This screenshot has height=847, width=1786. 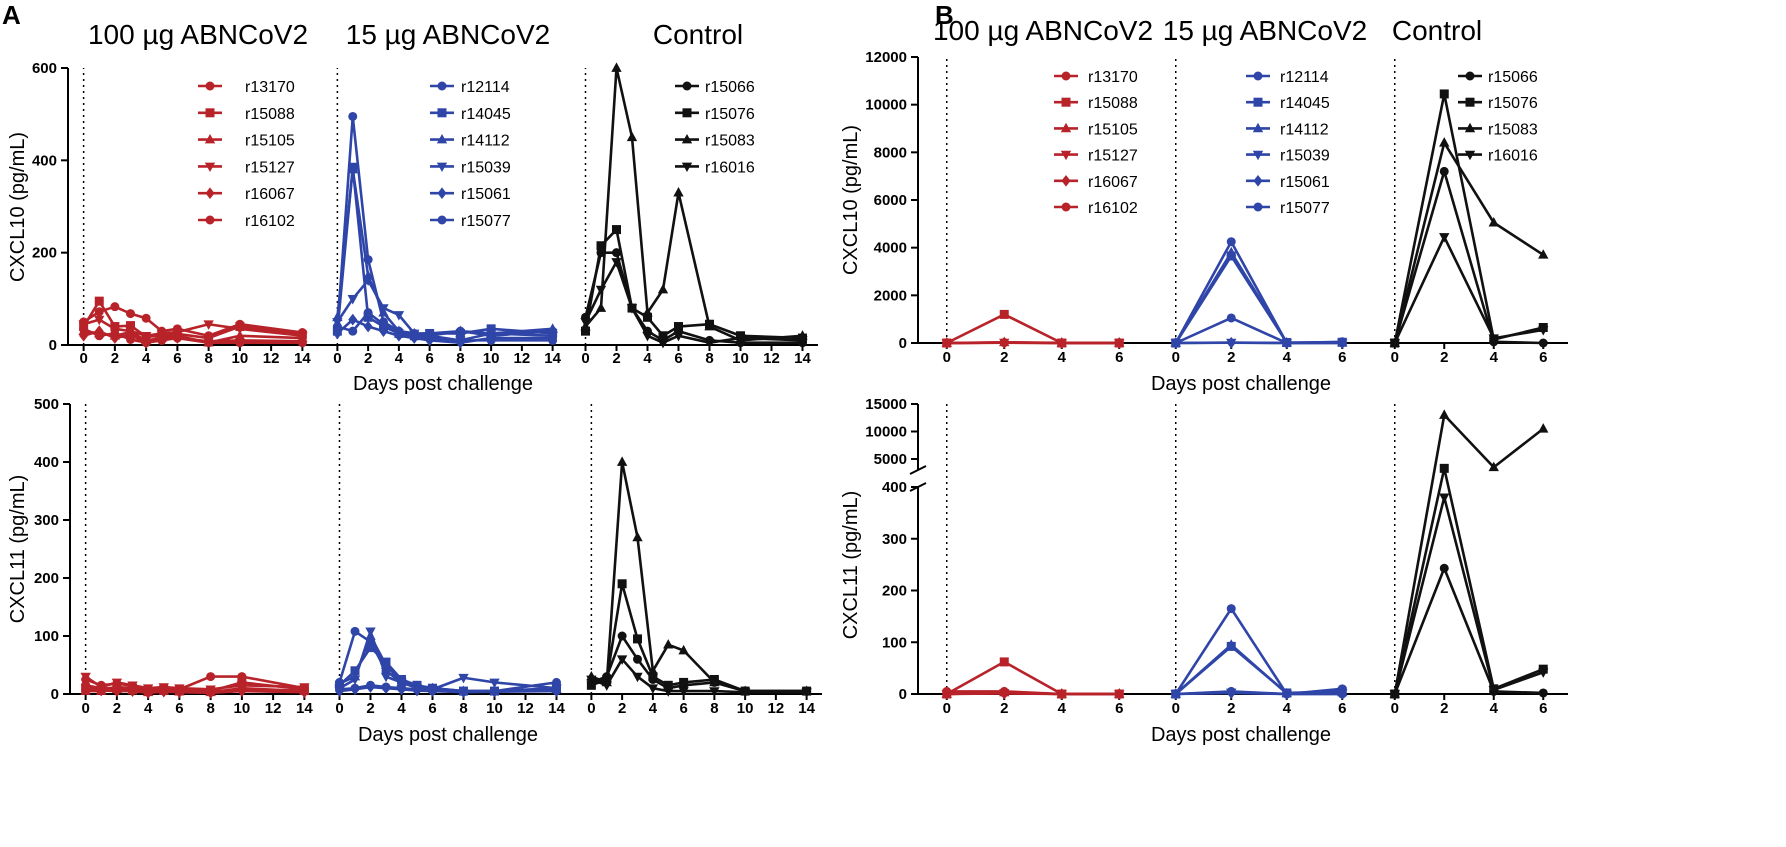 I want to click on x-tick-label: 12, so click(x=271, y=358).